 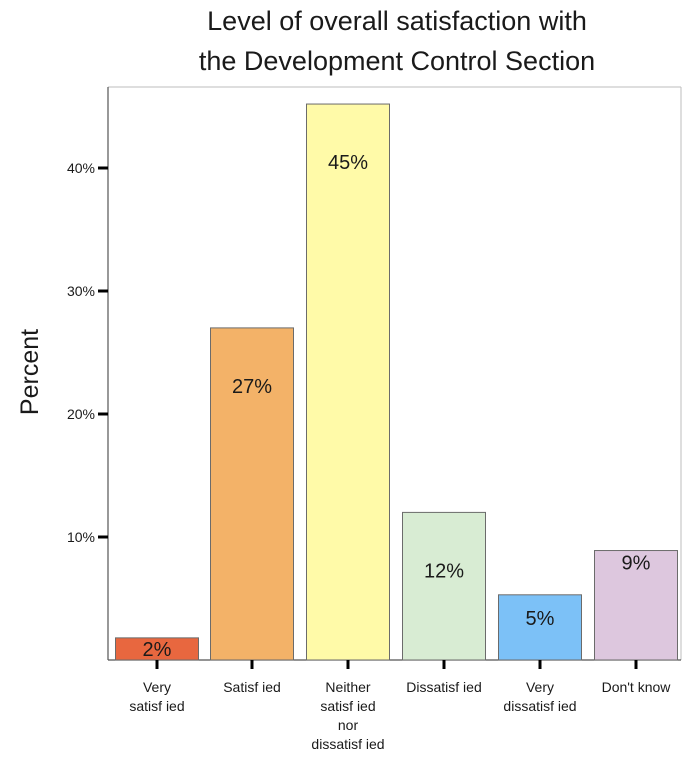 What do you see at coordinates (252, 687) in the screenshot?
I see `x-tick-label: Satisf ied` at bounding box center [252, 687].